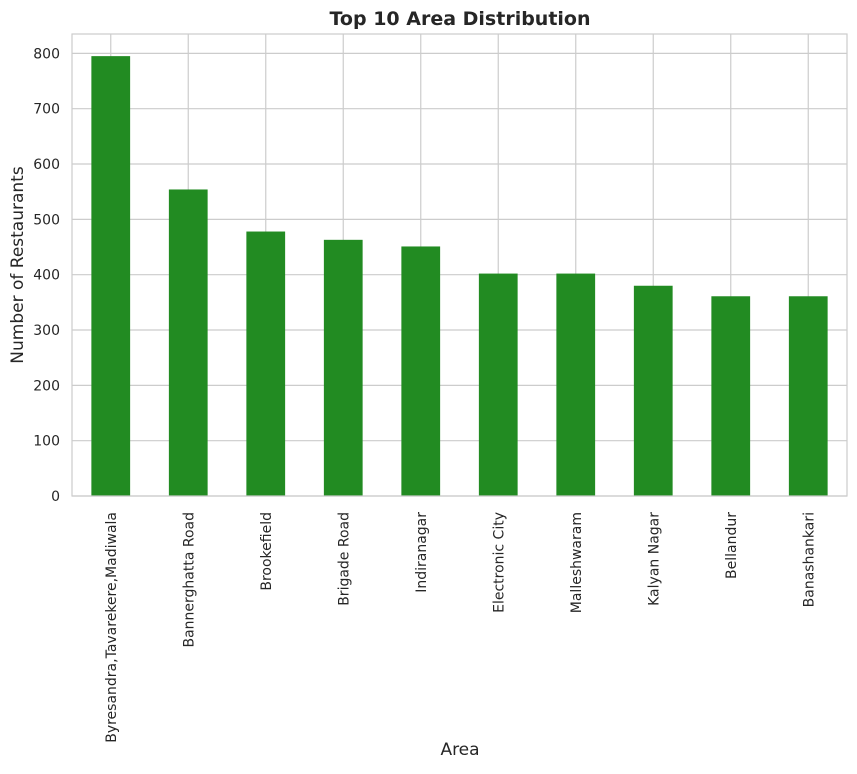 This screenshot has height=774, width=857. I want to click on x-axis-label: Area, so click(459, 750).